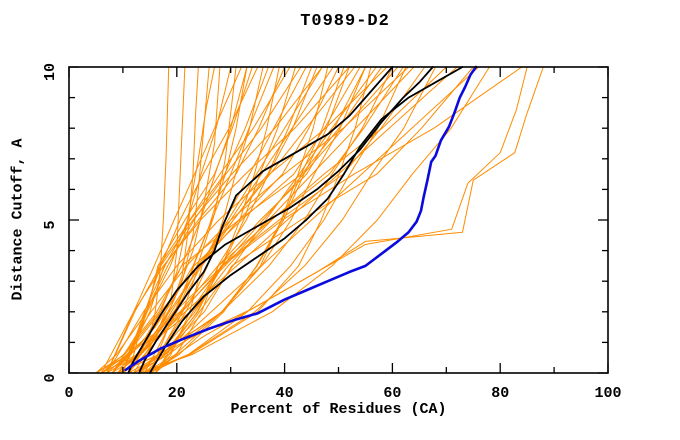  Describe the element at coordinates (500, 393) in the screenshot. I see `x-tick-label: 80` at that location.